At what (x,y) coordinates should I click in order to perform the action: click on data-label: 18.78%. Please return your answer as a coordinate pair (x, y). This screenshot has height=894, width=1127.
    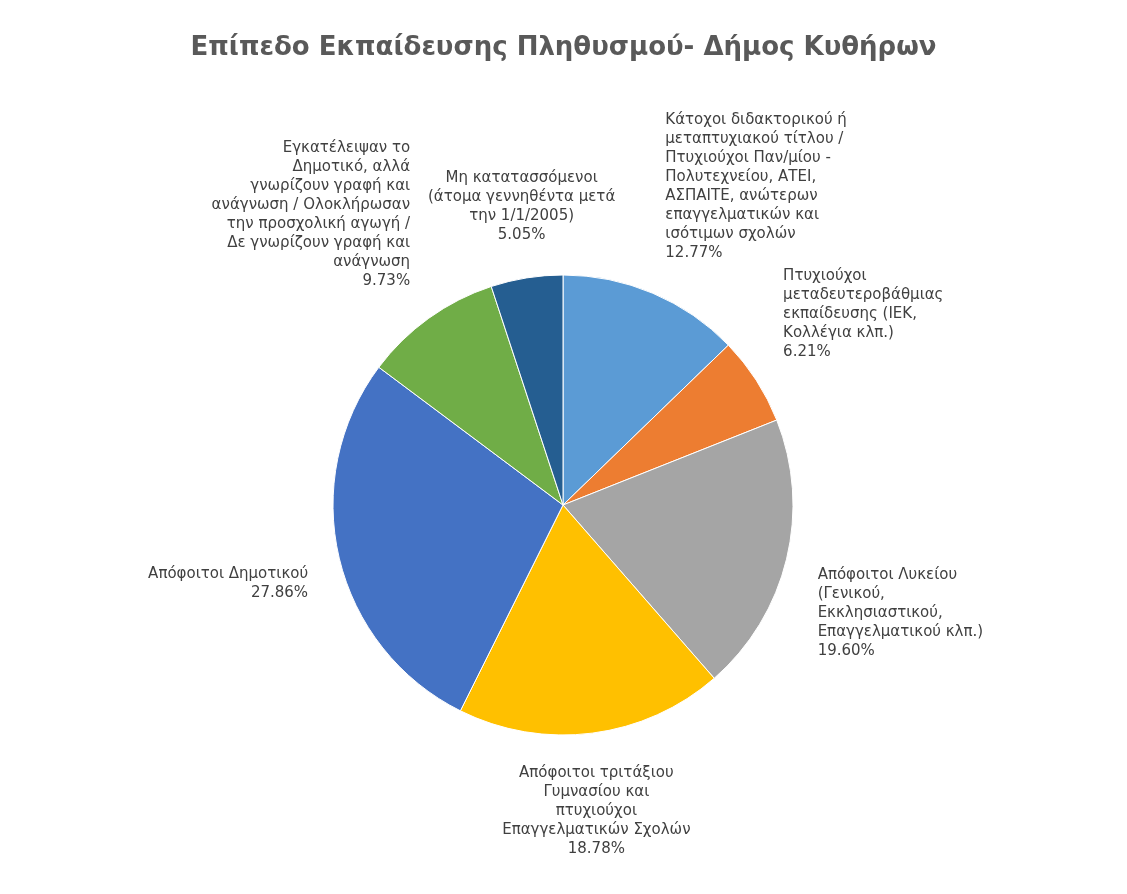
    Looking at the image, I should click on (596, 847).